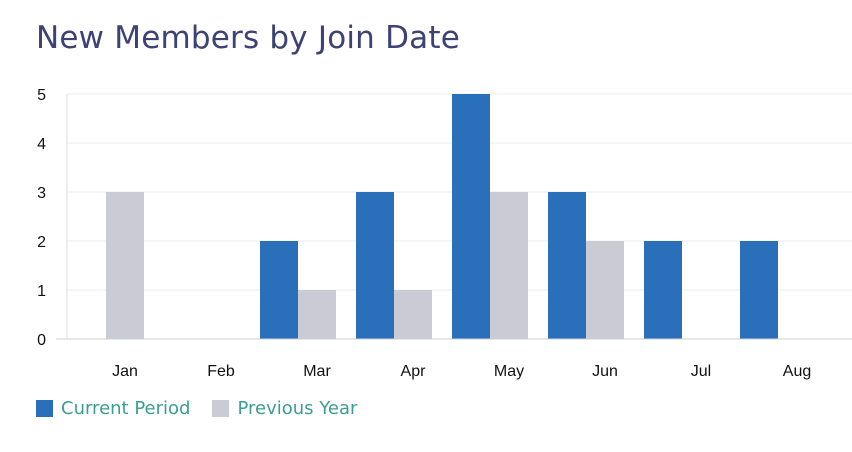 This screenshot has width=852, height=452. What do you see at coordinates (41, 144) in the screenshot?
I see `y-tick-label-4: 4` at bounding box center [41, 144].